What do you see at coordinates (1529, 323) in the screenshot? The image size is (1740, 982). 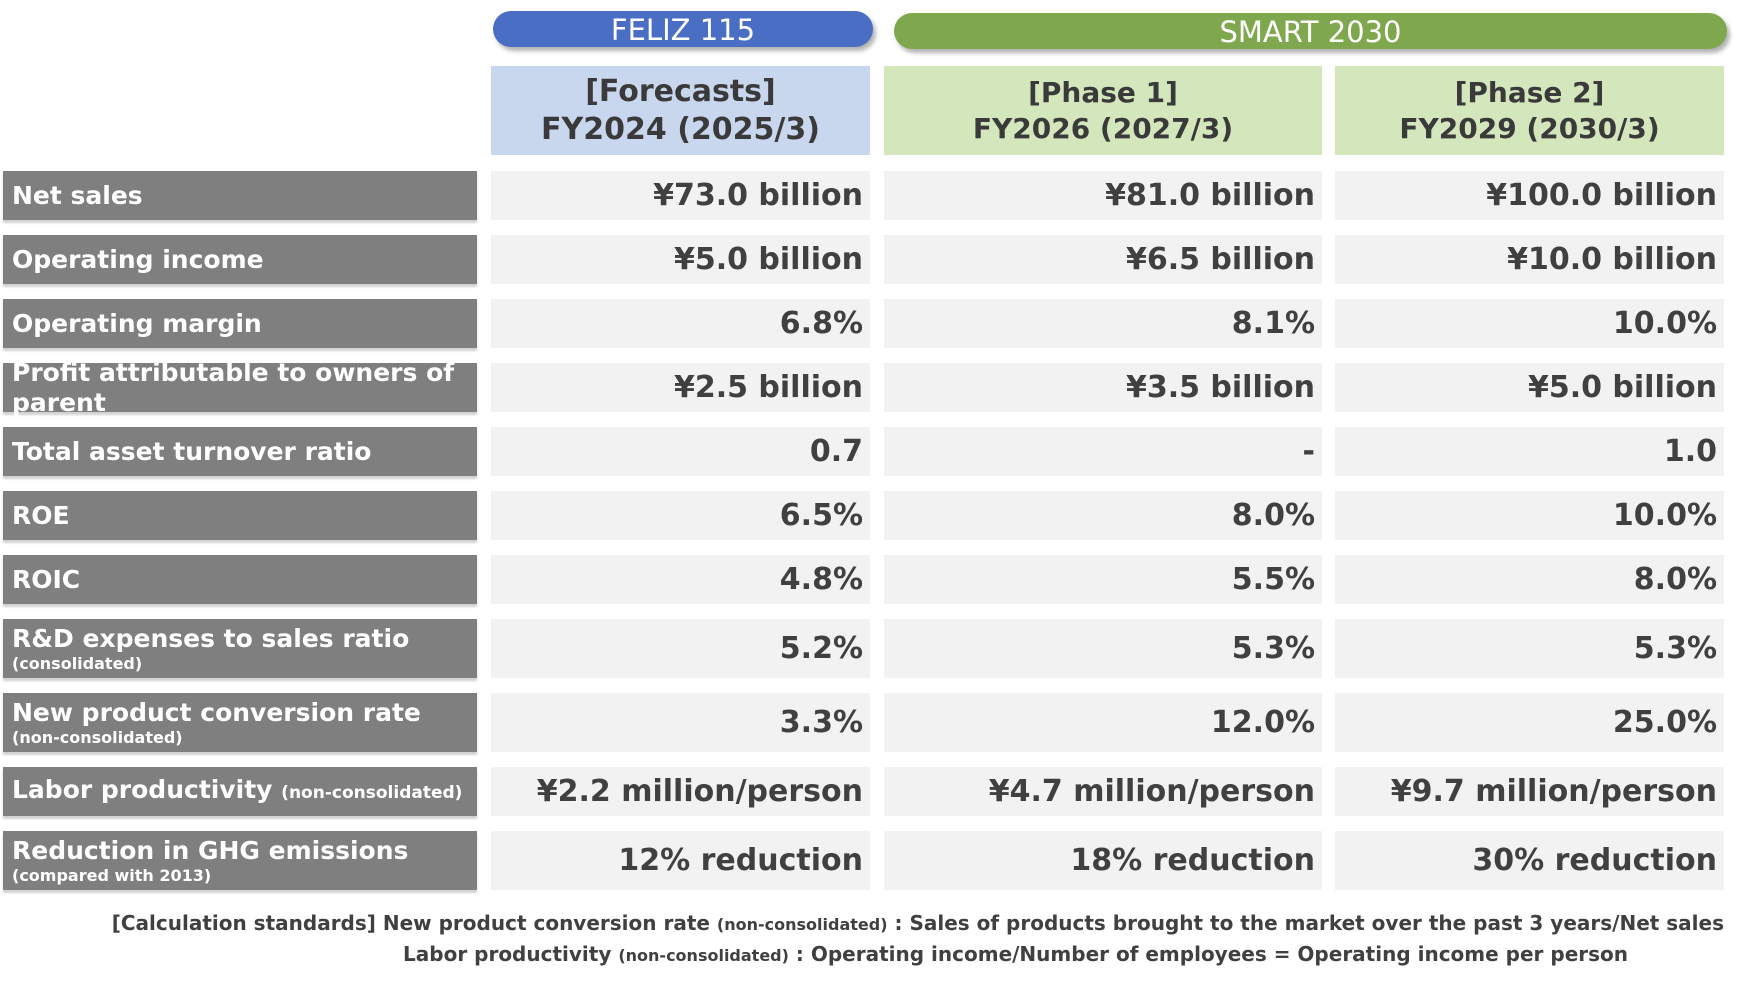 I see `cell-operating-margin-phase2: 10.0%` at bounding box center [1529, 323].